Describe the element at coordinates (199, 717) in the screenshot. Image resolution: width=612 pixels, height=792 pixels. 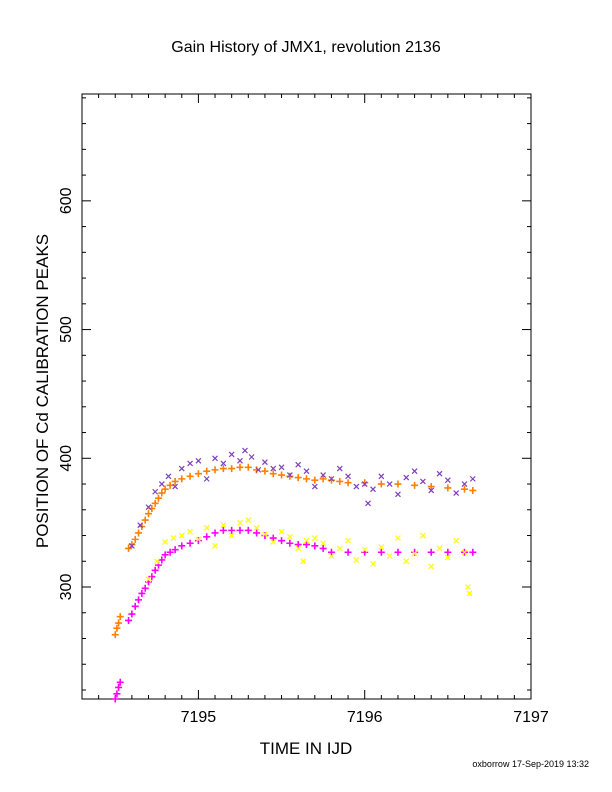
I see `x-tick-label: 7195` at that location.